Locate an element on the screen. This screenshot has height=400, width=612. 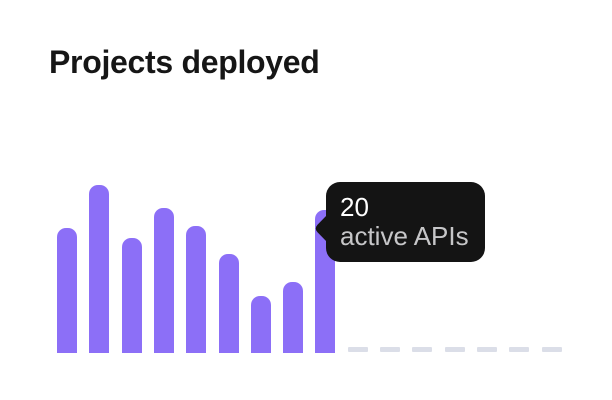
tooltip-label: active APIs is located at coordinates (404, 236).